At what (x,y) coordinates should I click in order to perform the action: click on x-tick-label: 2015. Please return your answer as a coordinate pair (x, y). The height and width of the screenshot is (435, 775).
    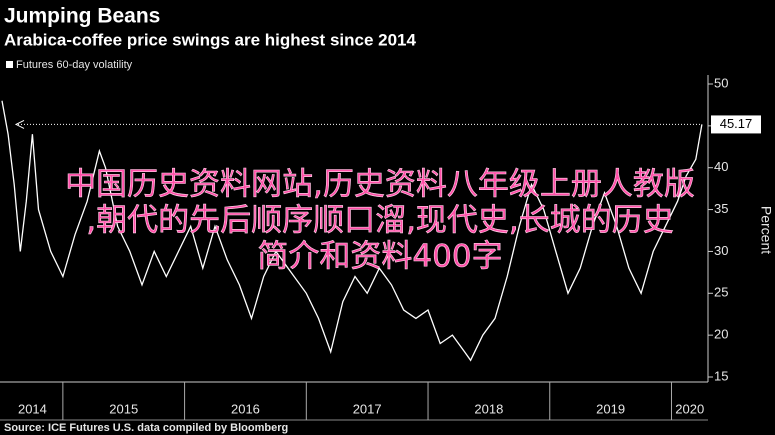
    Looking at the image, I should click on (123, 408).